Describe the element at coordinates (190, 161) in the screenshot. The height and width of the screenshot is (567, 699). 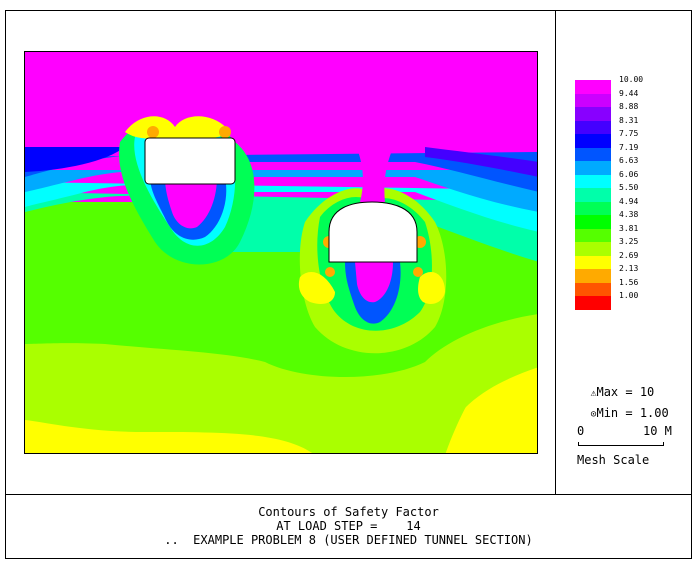
I see `left-tunnel` at that location.